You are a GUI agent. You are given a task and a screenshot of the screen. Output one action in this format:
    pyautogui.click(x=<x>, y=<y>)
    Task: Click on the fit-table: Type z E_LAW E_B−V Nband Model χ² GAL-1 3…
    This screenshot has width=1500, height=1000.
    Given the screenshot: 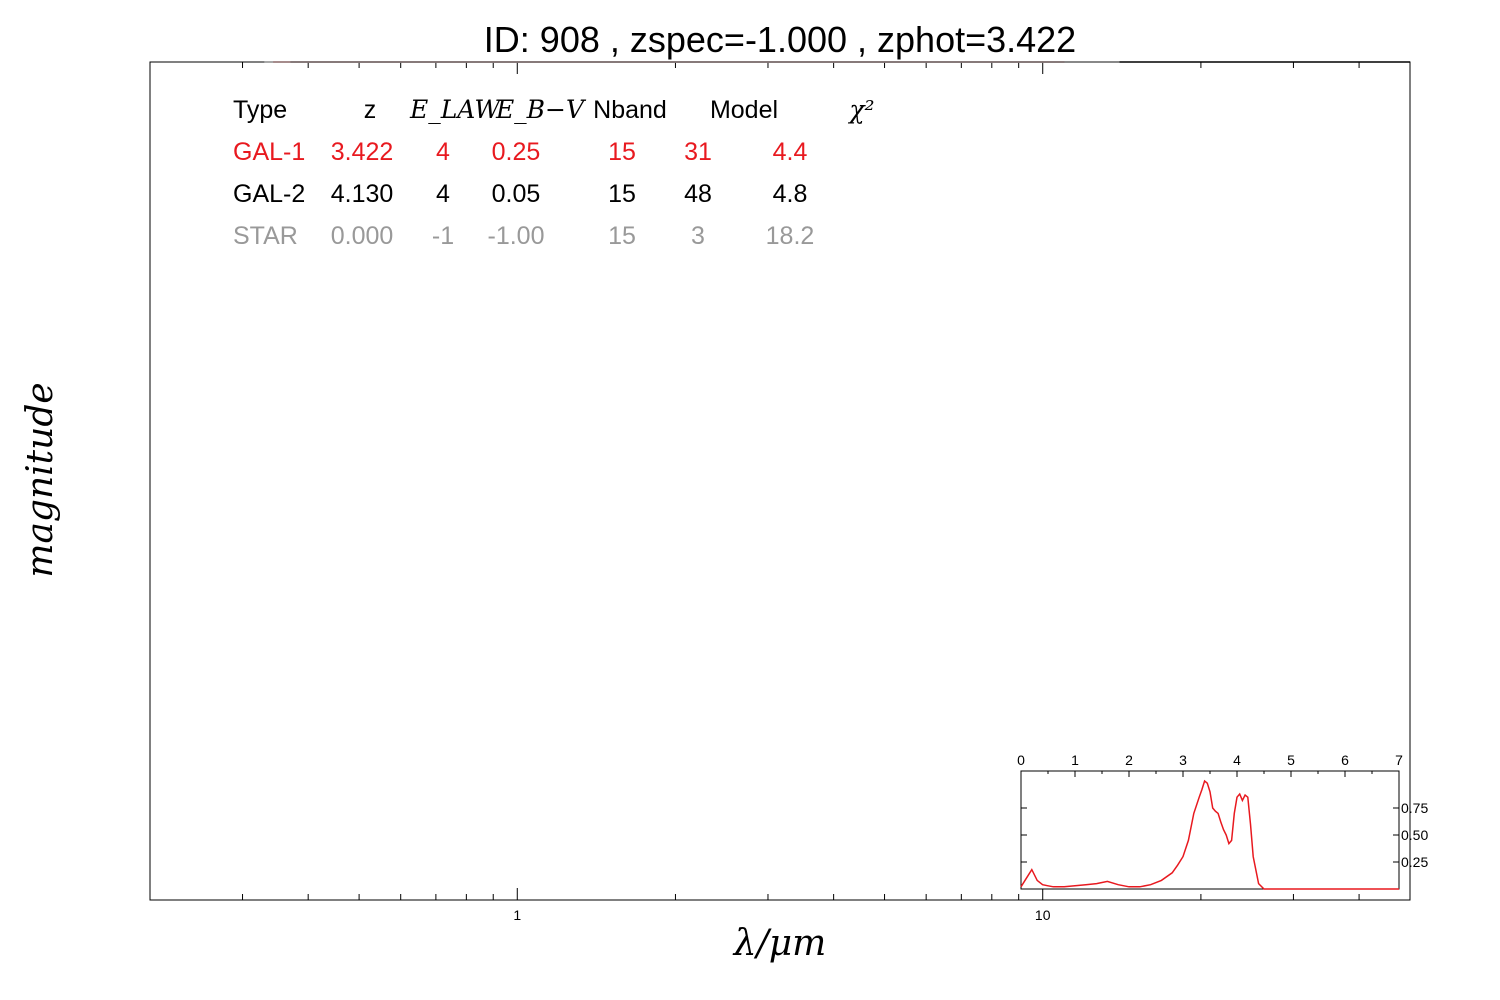 What is the action you would take?
    pyautogui.click(x=554, y=172)
    